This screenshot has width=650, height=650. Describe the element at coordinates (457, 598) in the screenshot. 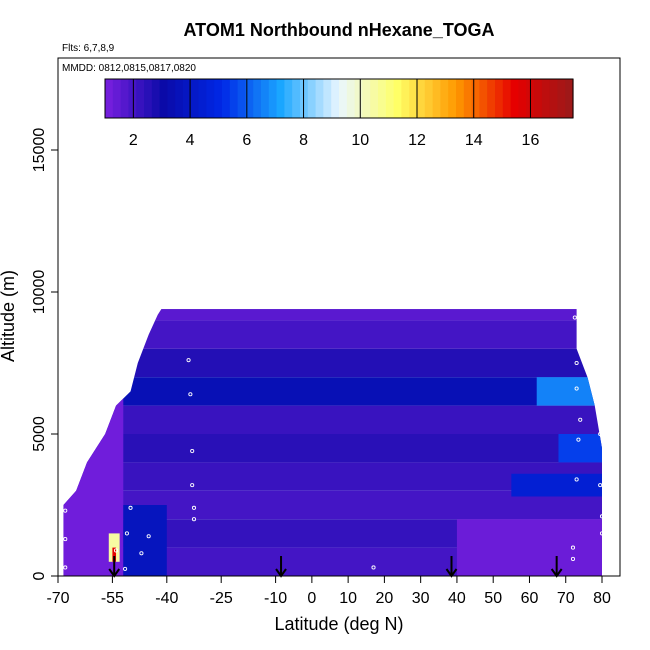

I see `x-tick-label: 40` at that location.